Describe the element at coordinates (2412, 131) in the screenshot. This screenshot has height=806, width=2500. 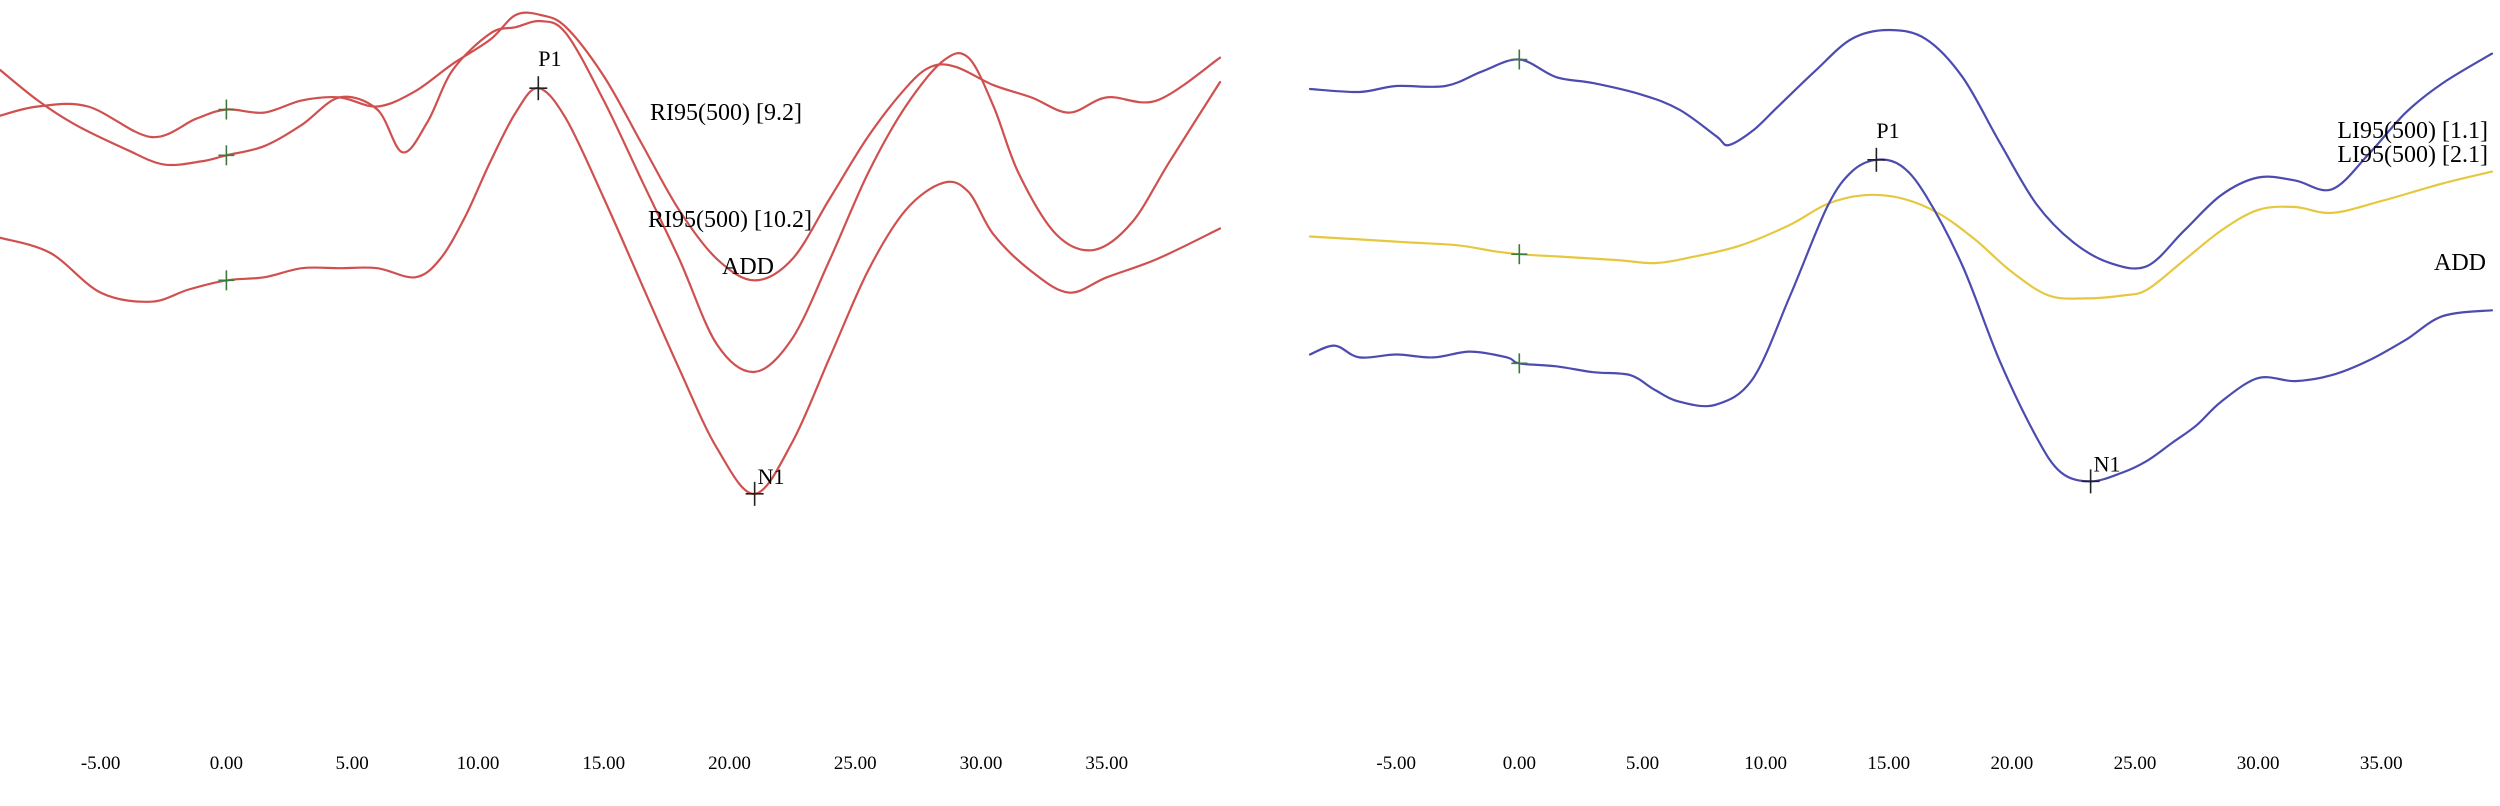
I see `trace-label-1: LI95(500) [1.1]` at that location.